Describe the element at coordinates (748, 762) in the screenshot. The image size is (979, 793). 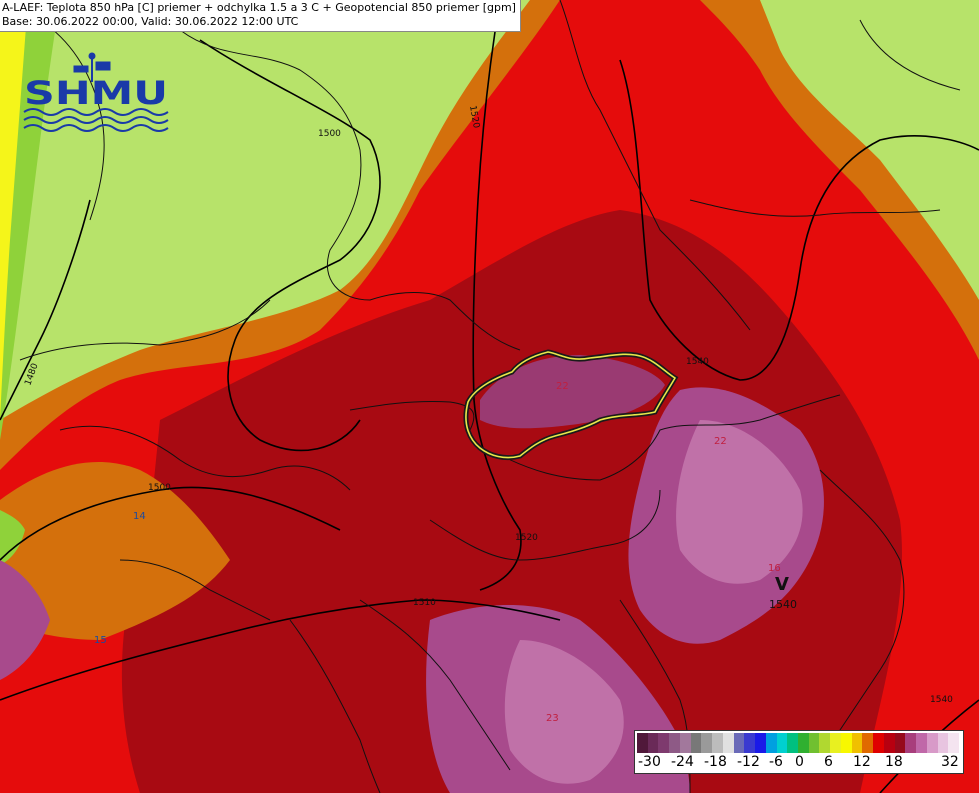
I see `legend-label: -12` at that location.